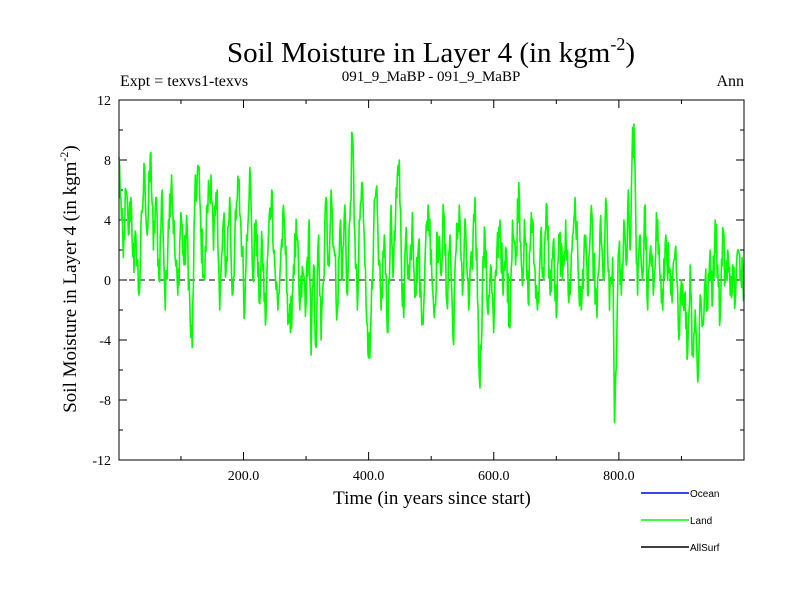  Describe the element at coordinates (619, 476) in the screenshot. I see `x-tick-label: 800.0` at that location.